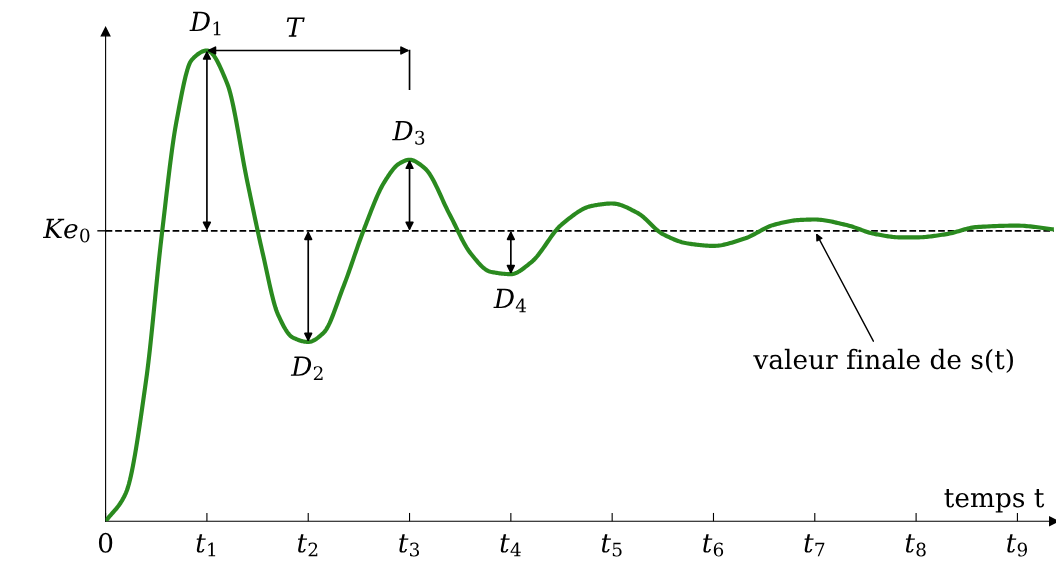 Image resolution: width=1056 pixels, height=576 pixels. Describe the element at coordinates (295, 27) in the screenshot. I see `text: T` at that location.